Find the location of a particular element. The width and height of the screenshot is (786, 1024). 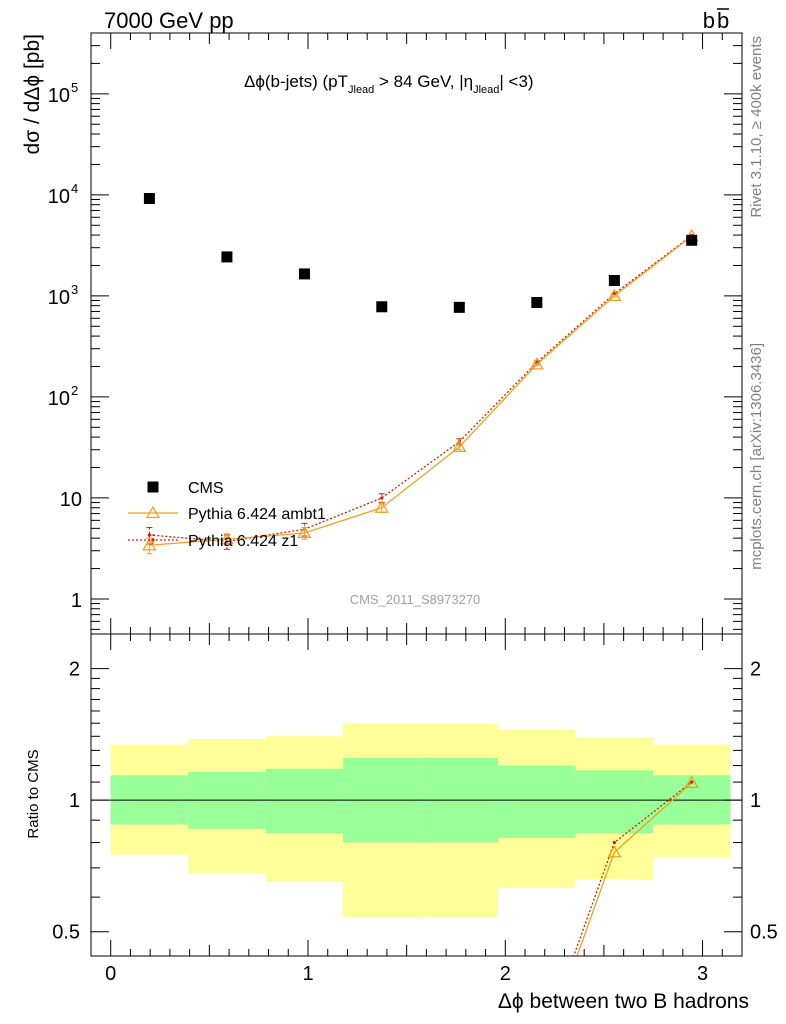

watermark: CMS_2011_S8973270 is located at coordinates (415, 599).